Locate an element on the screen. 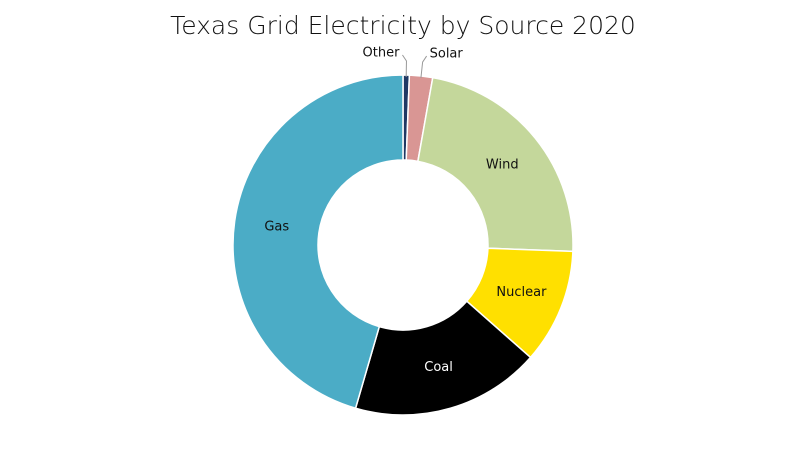 This screenshot has width=800, height=450. slice-label: Solar is located at coordinates (447, 54).